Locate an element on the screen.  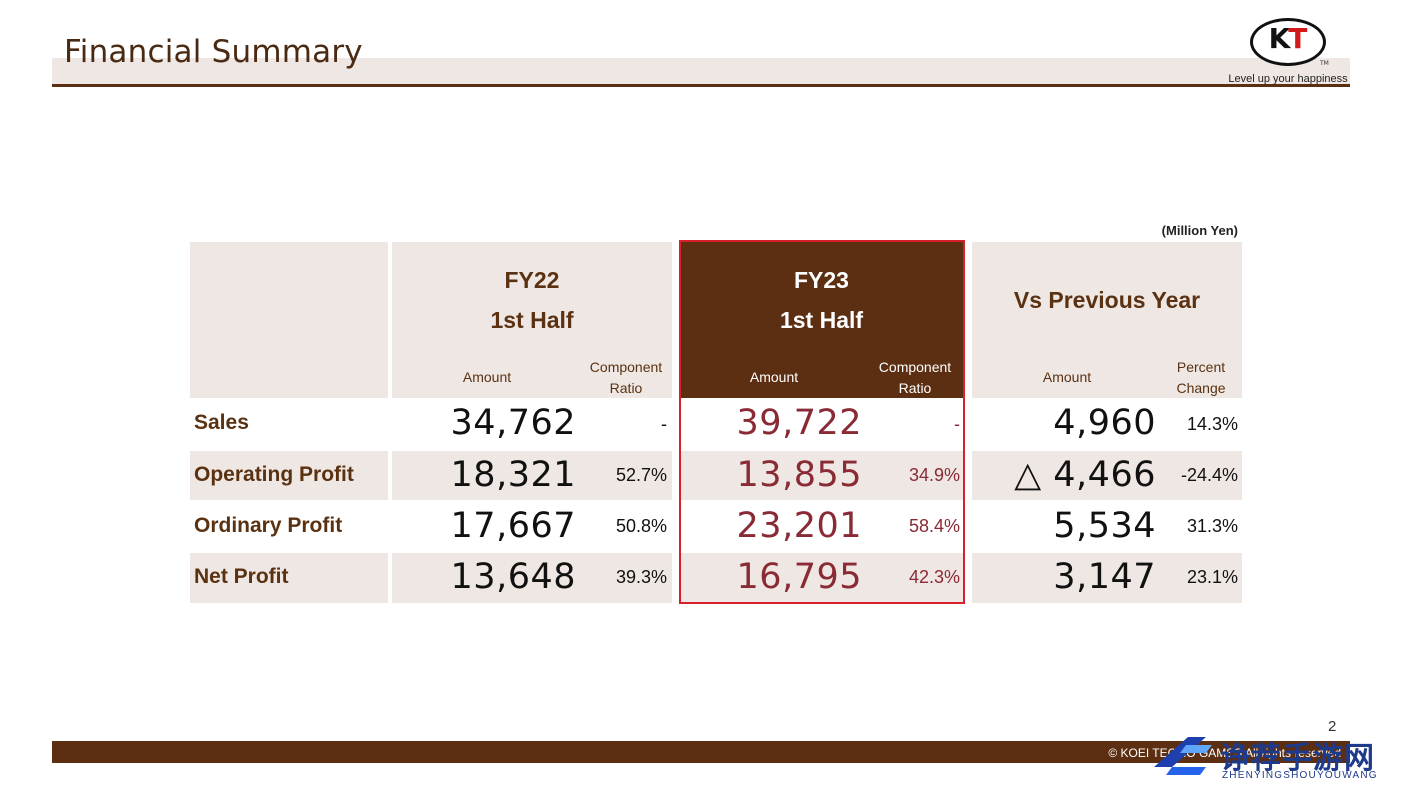
watermark-logo-icon is located at coordinates (1183, 756).